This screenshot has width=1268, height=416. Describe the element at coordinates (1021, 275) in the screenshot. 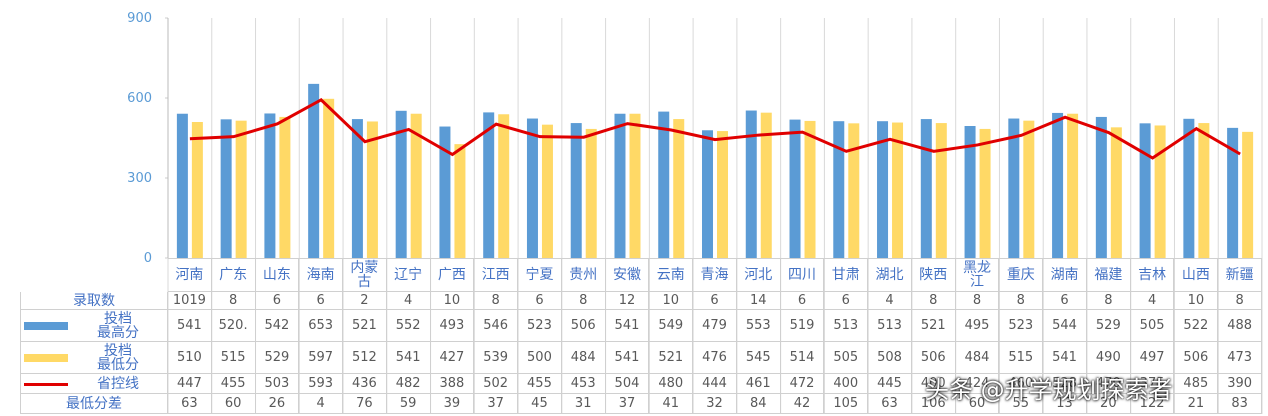

I see `category-label: 重庆` at that location.